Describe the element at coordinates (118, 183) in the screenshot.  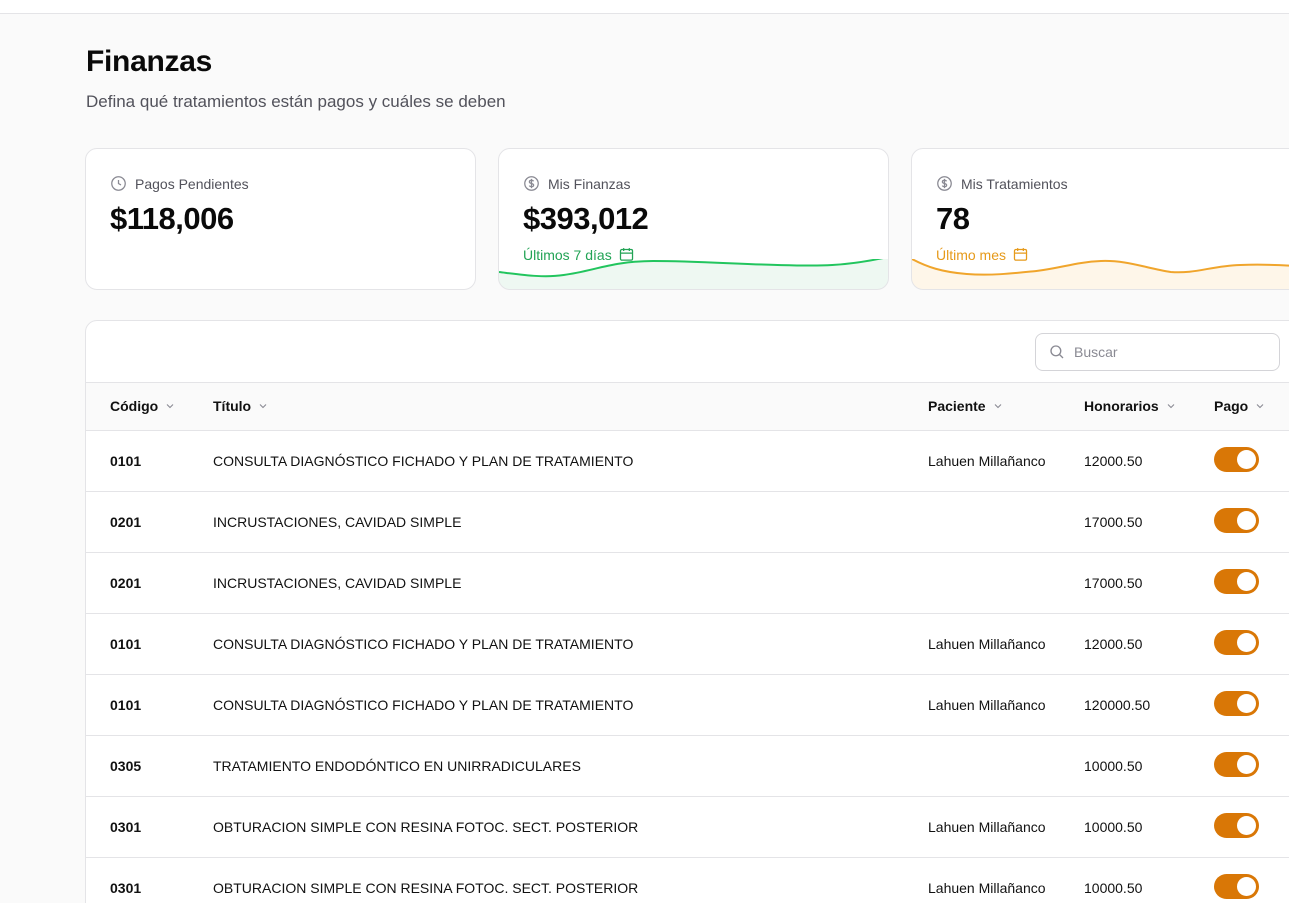
I see `clock-icon` at that location.